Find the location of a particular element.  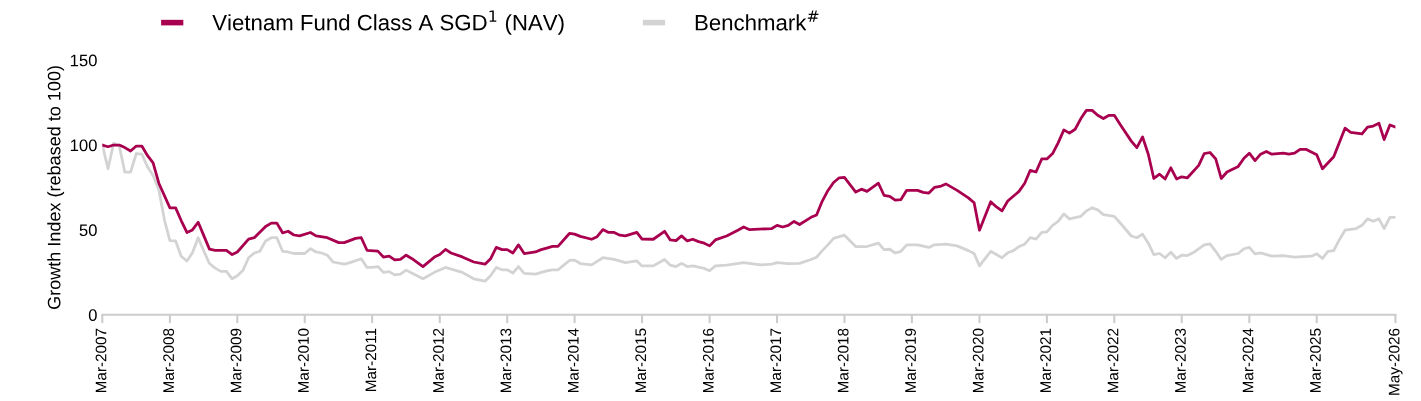

x-tick-label: Mar-2020 is located at coordinates (978, 360).